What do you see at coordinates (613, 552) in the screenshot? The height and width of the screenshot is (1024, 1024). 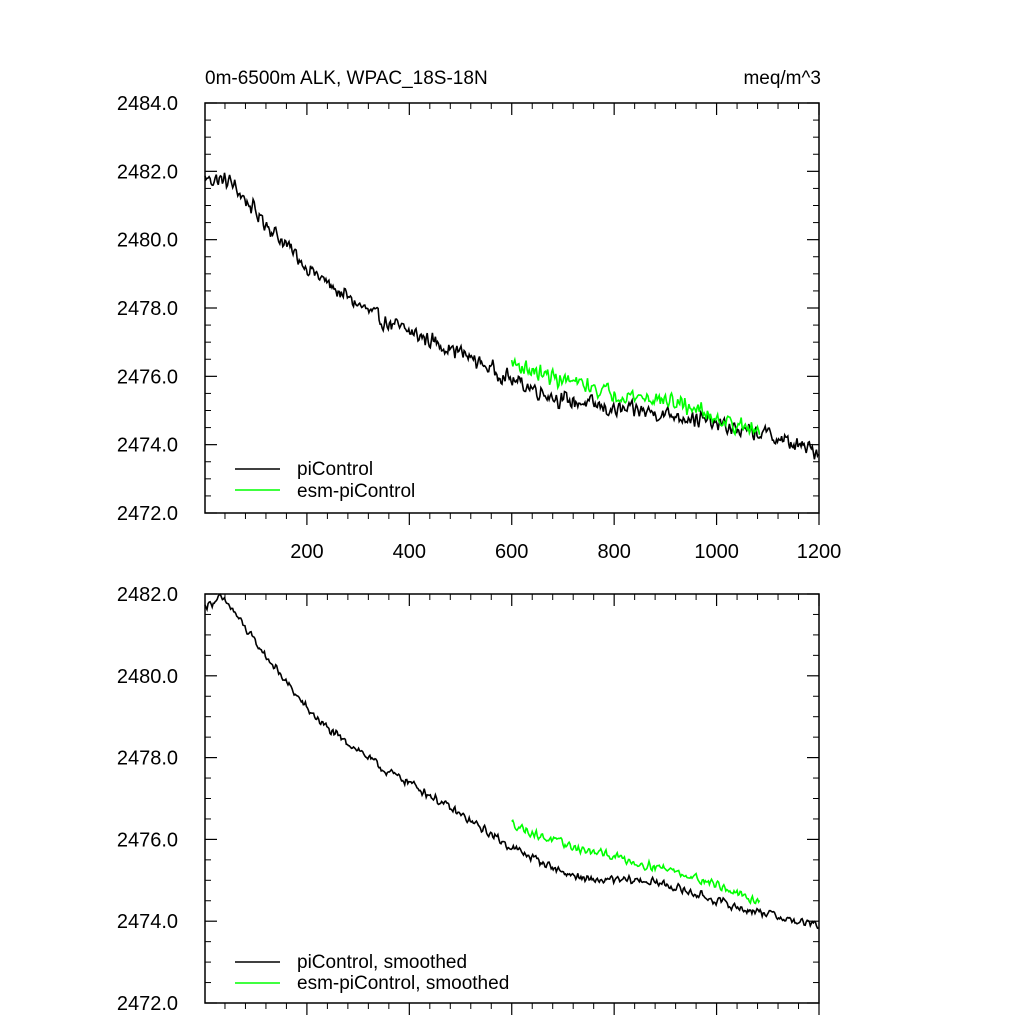 I see `x-tick-label: 800` at bounding box center [613, 552].